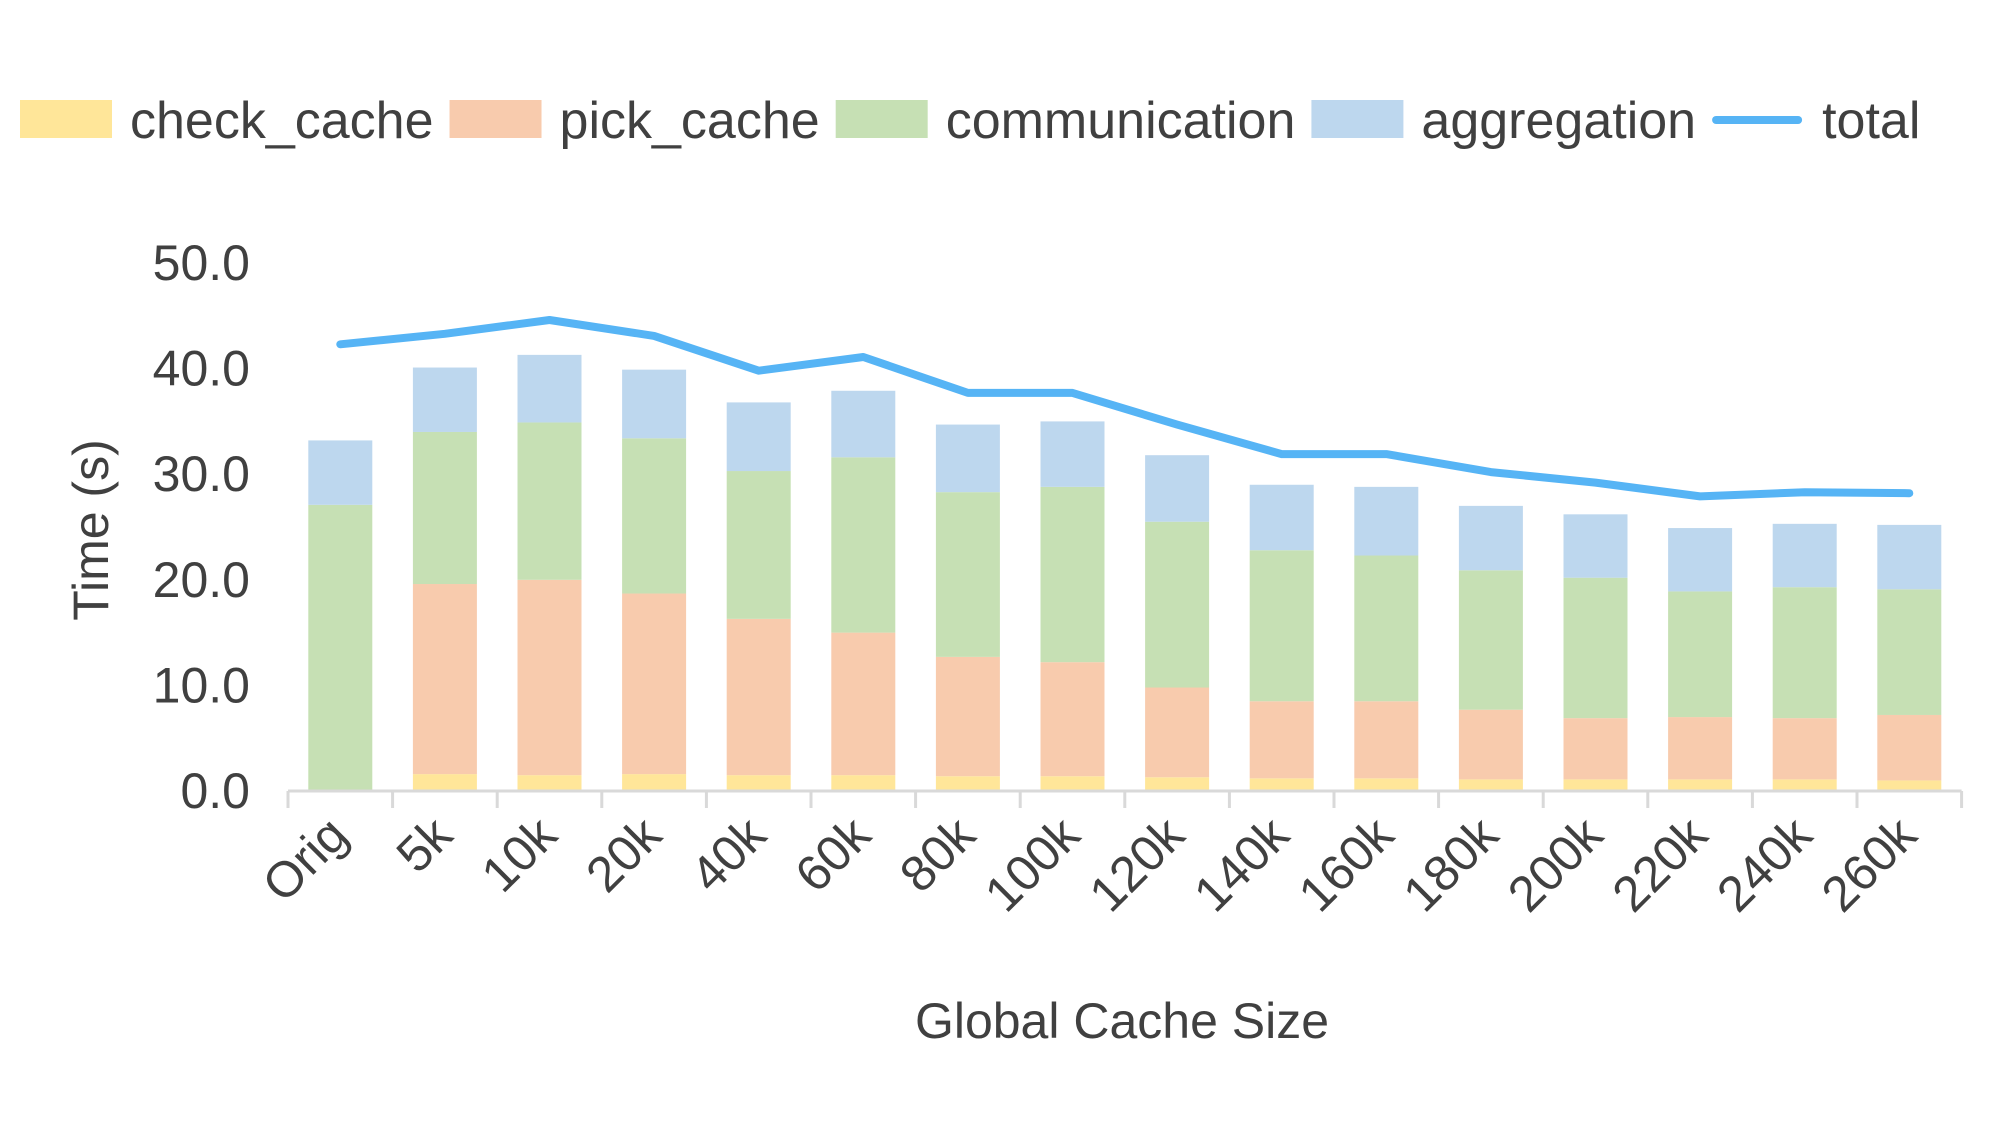  I want to click on bar-aggregation-260k, so click(1909, 557).